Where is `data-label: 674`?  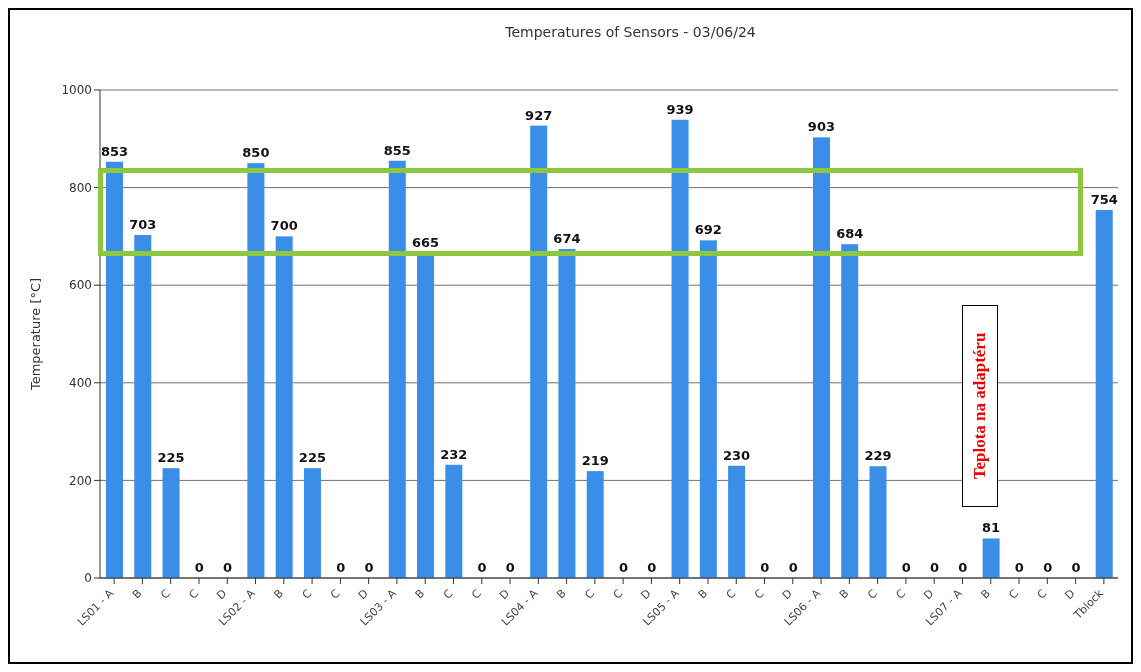
data-label: 674 is located at coordinates (567, 239).